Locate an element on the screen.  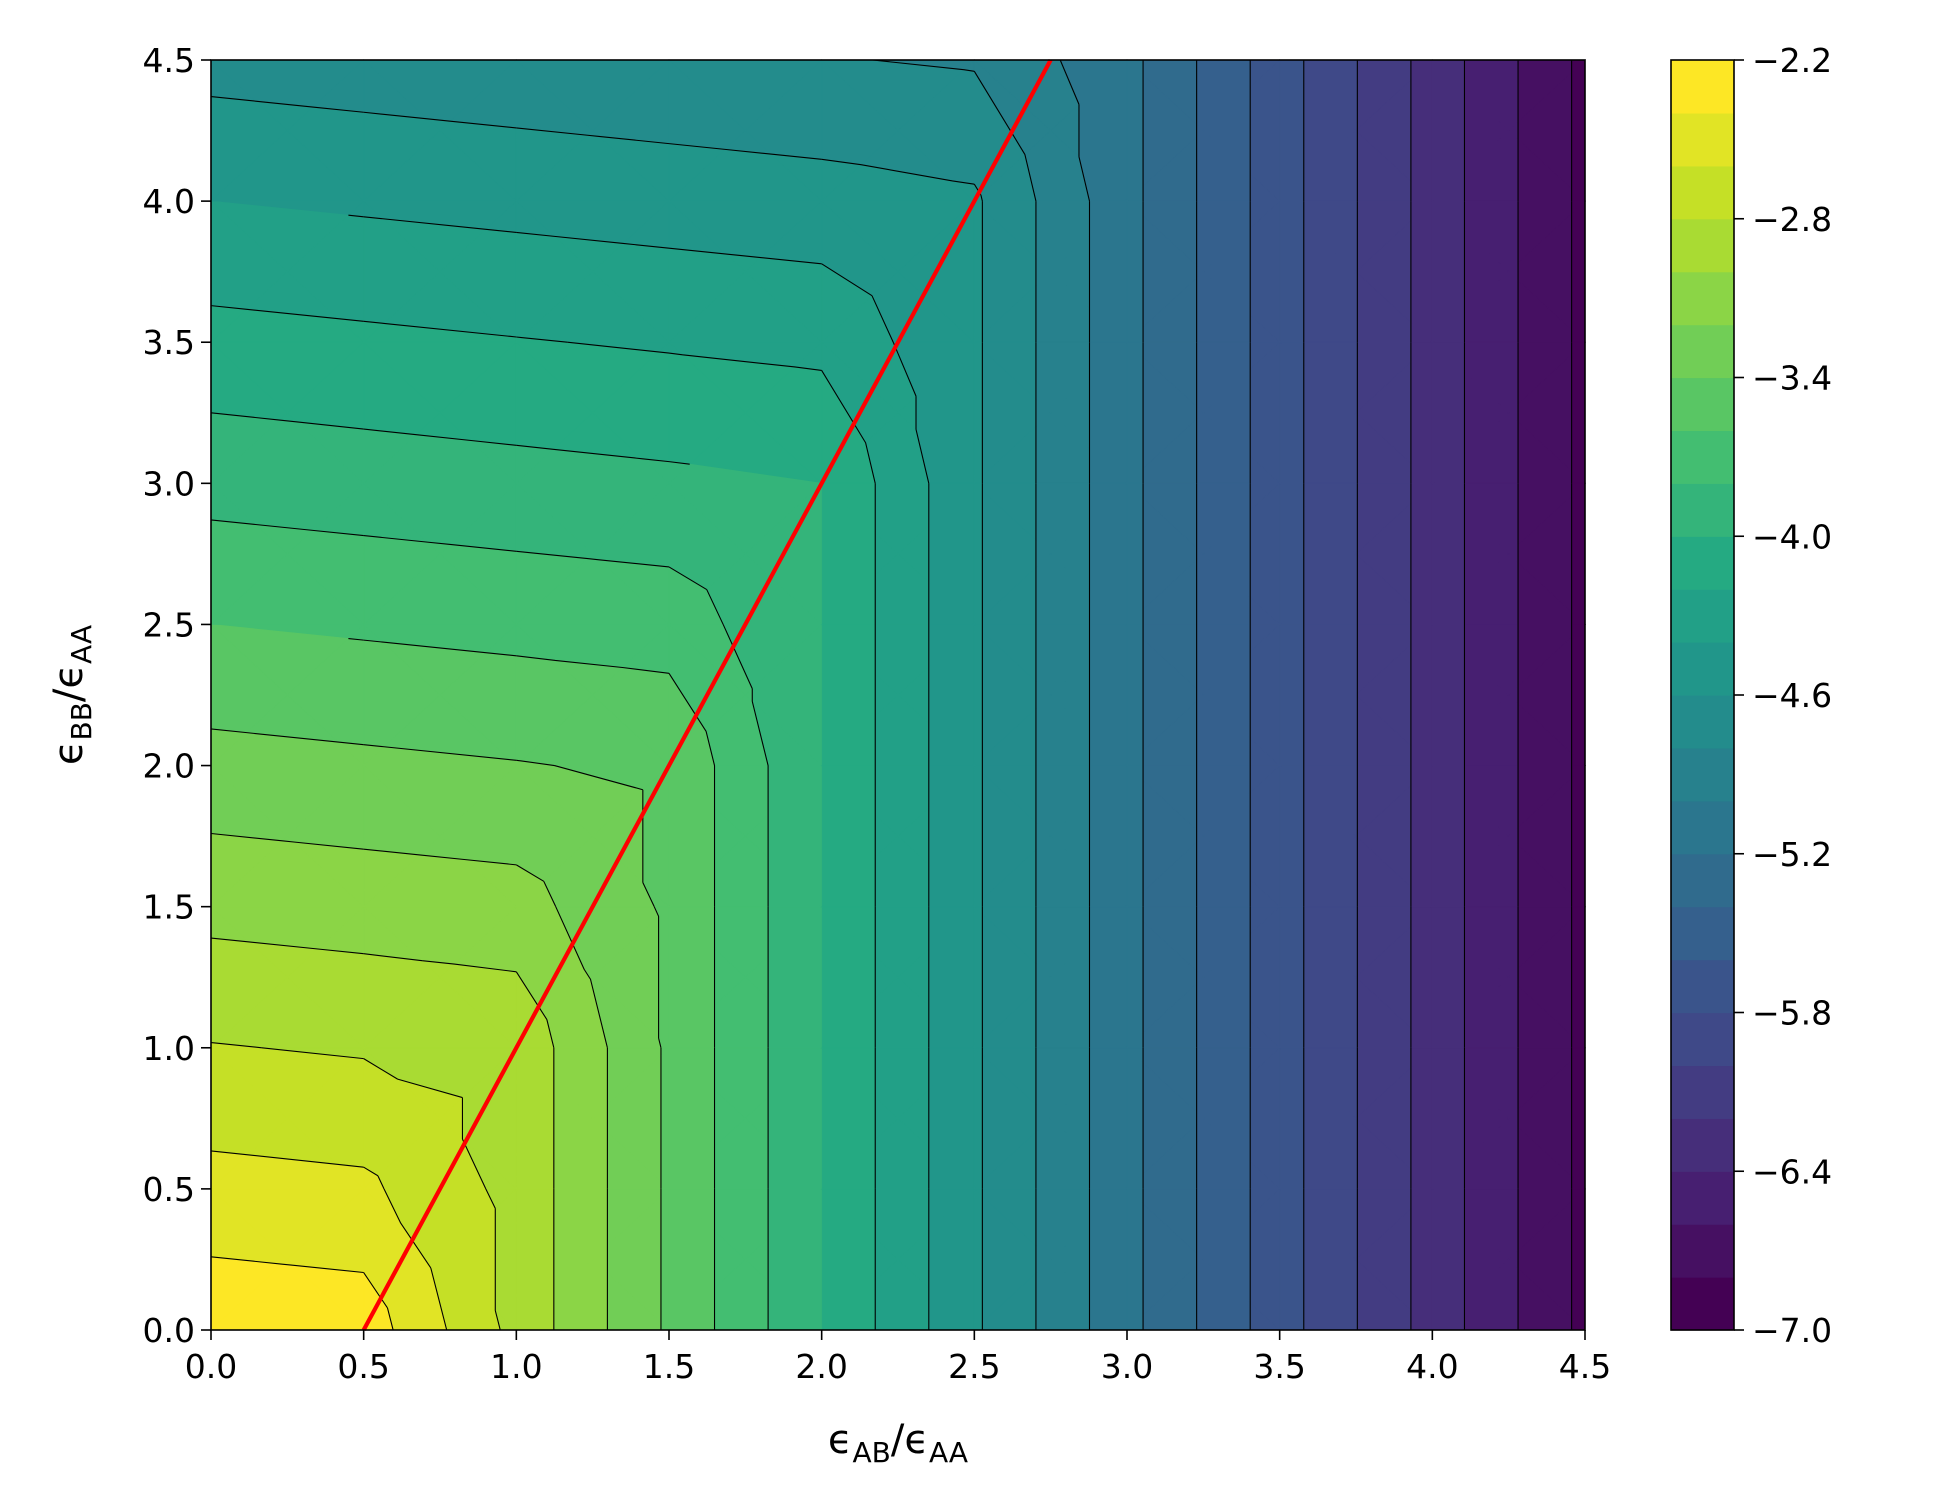
y-axis-label: ϵBB/ϵAA is located at coordinates (72, 695).